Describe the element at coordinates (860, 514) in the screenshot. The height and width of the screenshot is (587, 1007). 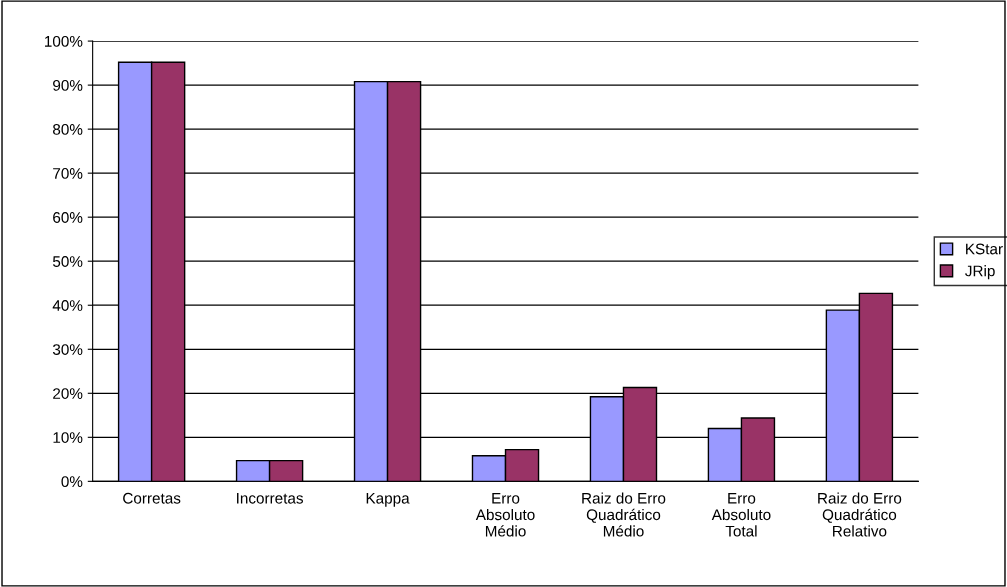
I see `x-tick-label: Raiz do Erro Quadrático Relativo` at that location.